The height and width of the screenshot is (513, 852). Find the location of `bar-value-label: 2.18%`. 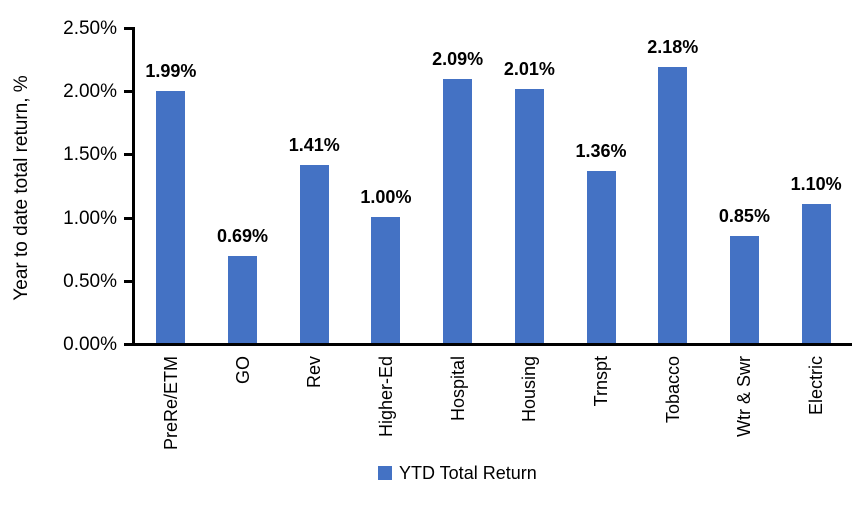

bar-value-label: 2.18% is located at coordinates (673, 47).